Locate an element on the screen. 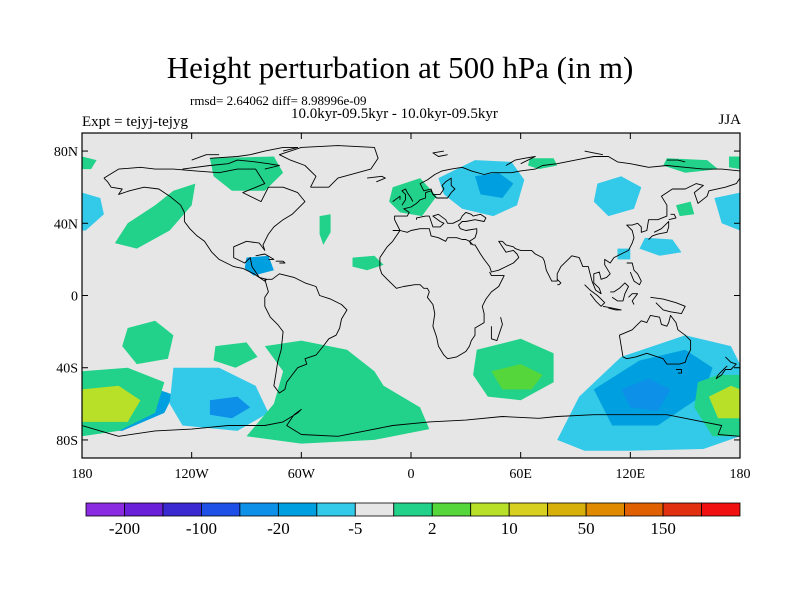 This screenshot has width=800, height=600. lat-tick-label: 40S is located at coordinates (67, 369).